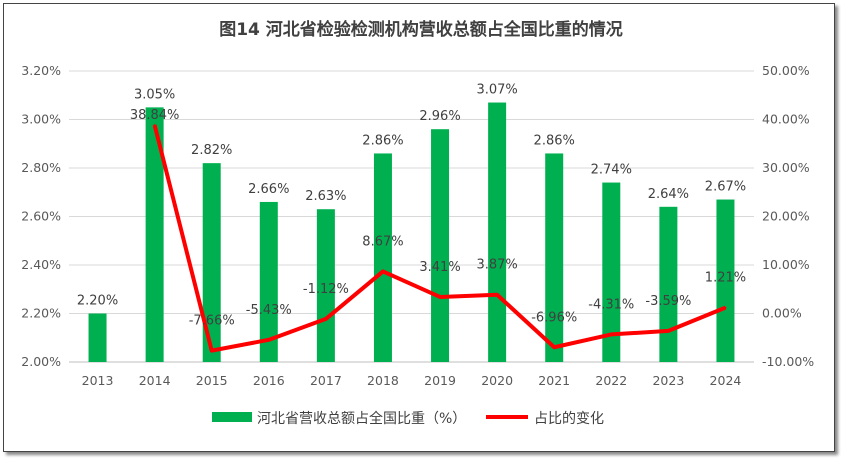  Describe the element at coordinates (611, 334) in the screenshot. I see `line-point-2022` at that location.